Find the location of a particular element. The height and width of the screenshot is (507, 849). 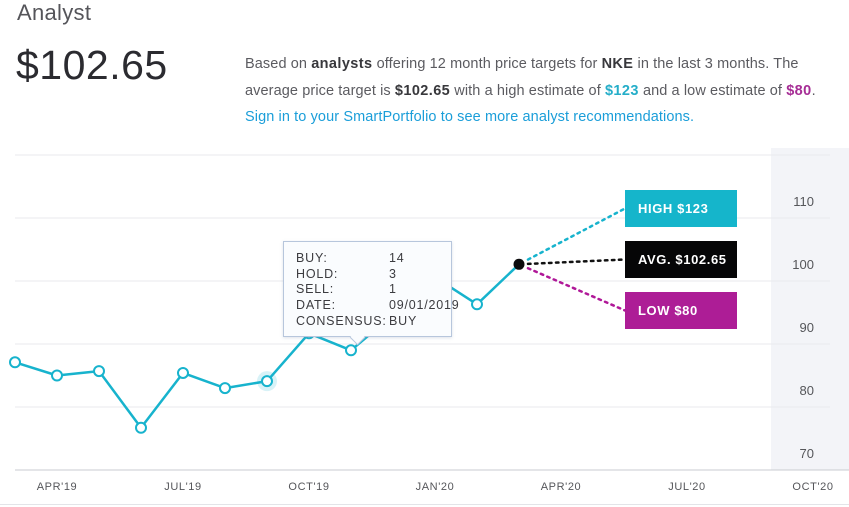

description-text: and a low estimate of is located at coordinates (712, 90).